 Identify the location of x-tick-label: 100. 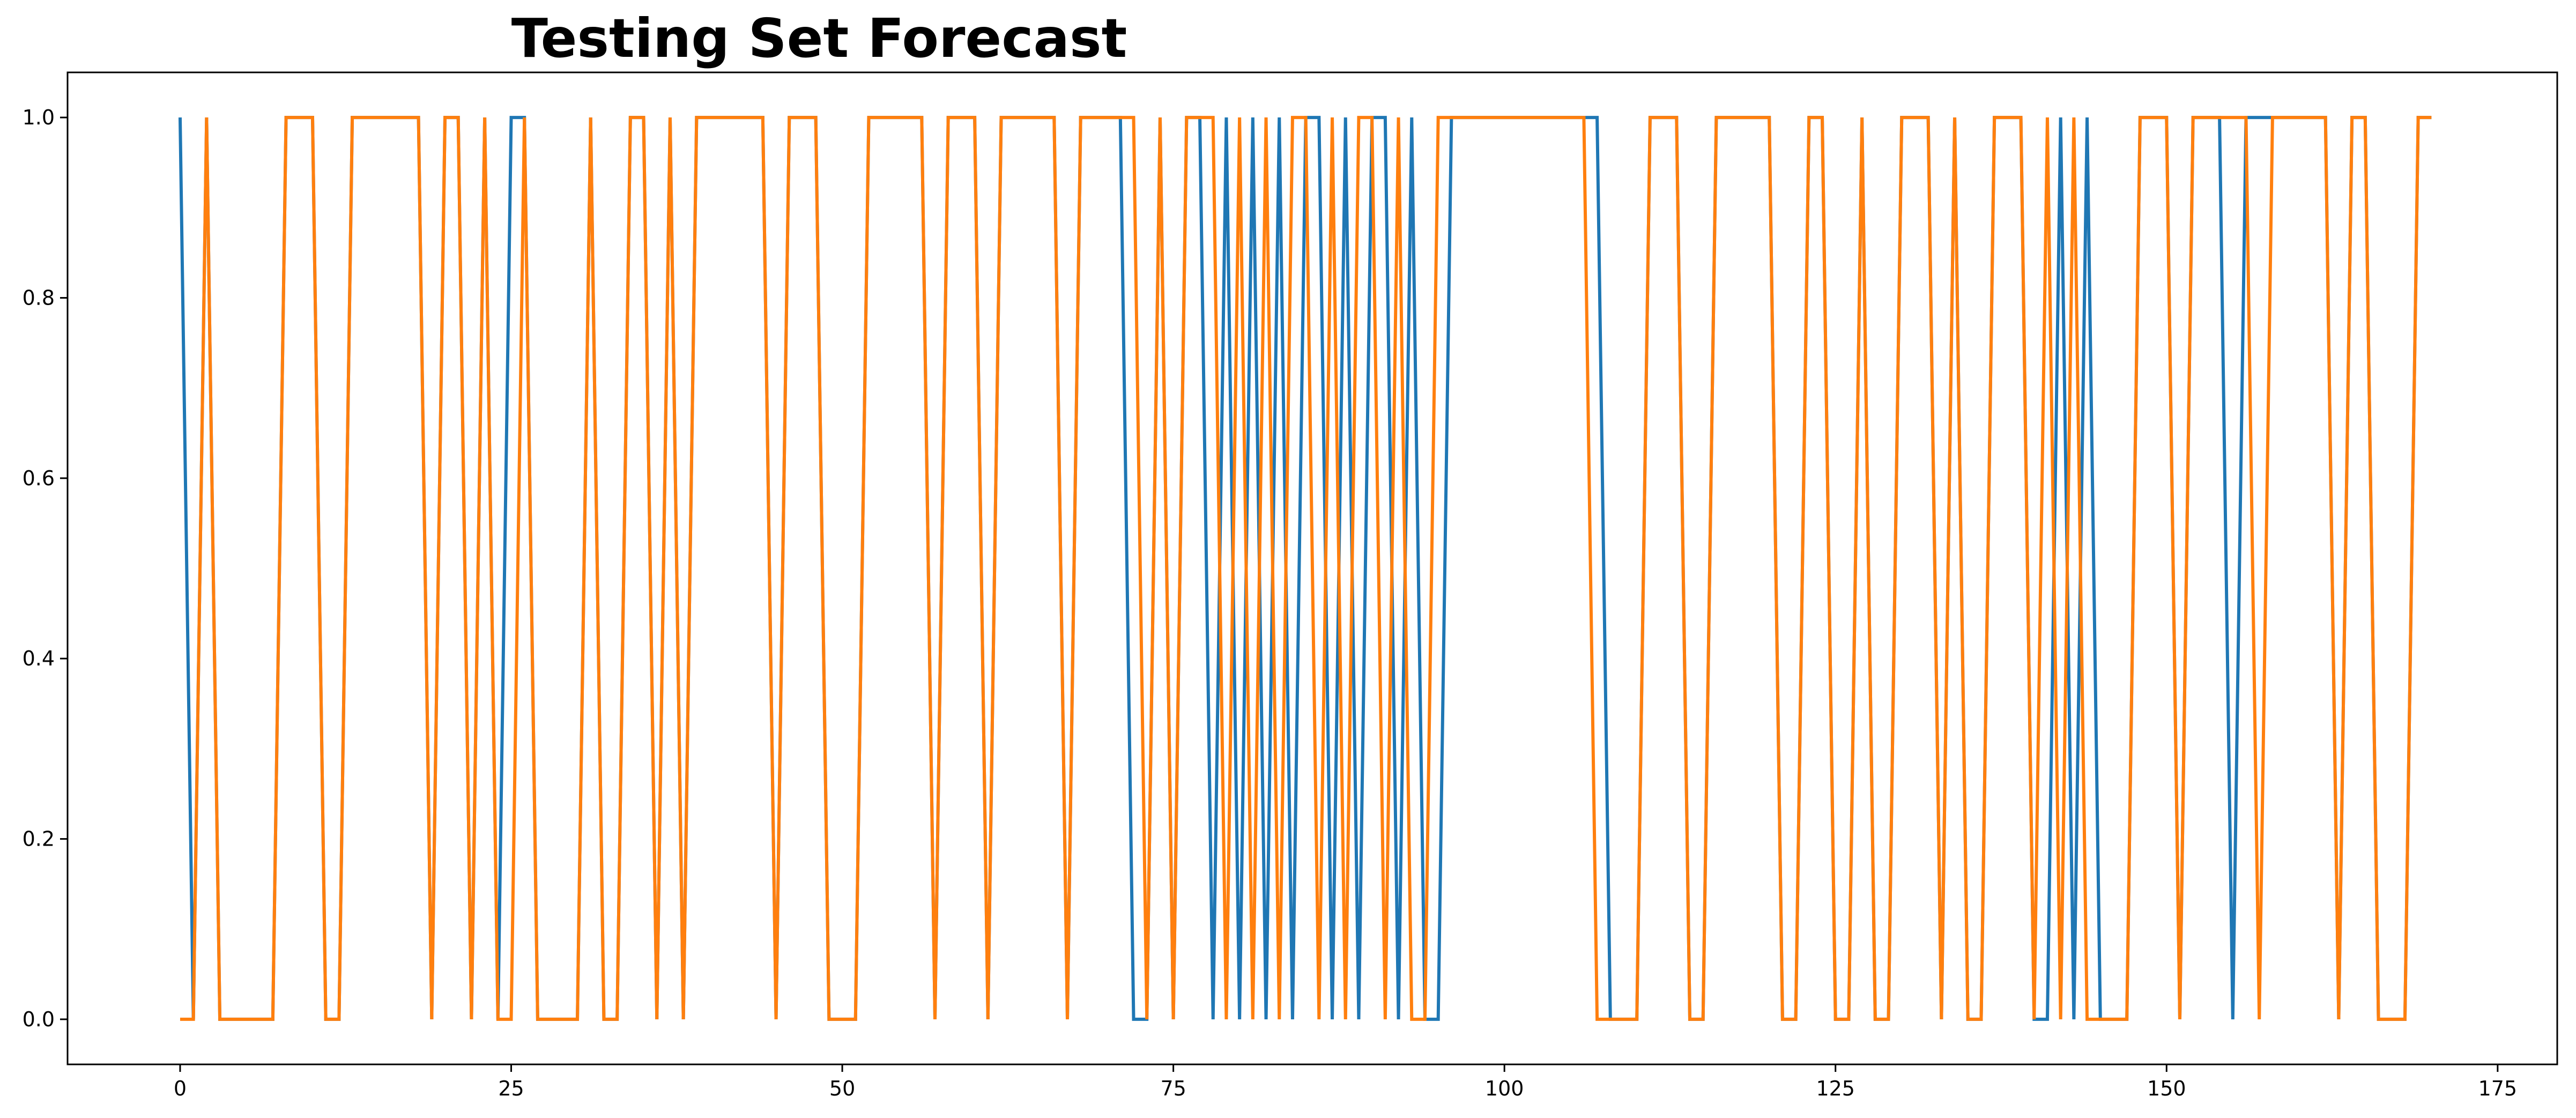
(1504, 1088).